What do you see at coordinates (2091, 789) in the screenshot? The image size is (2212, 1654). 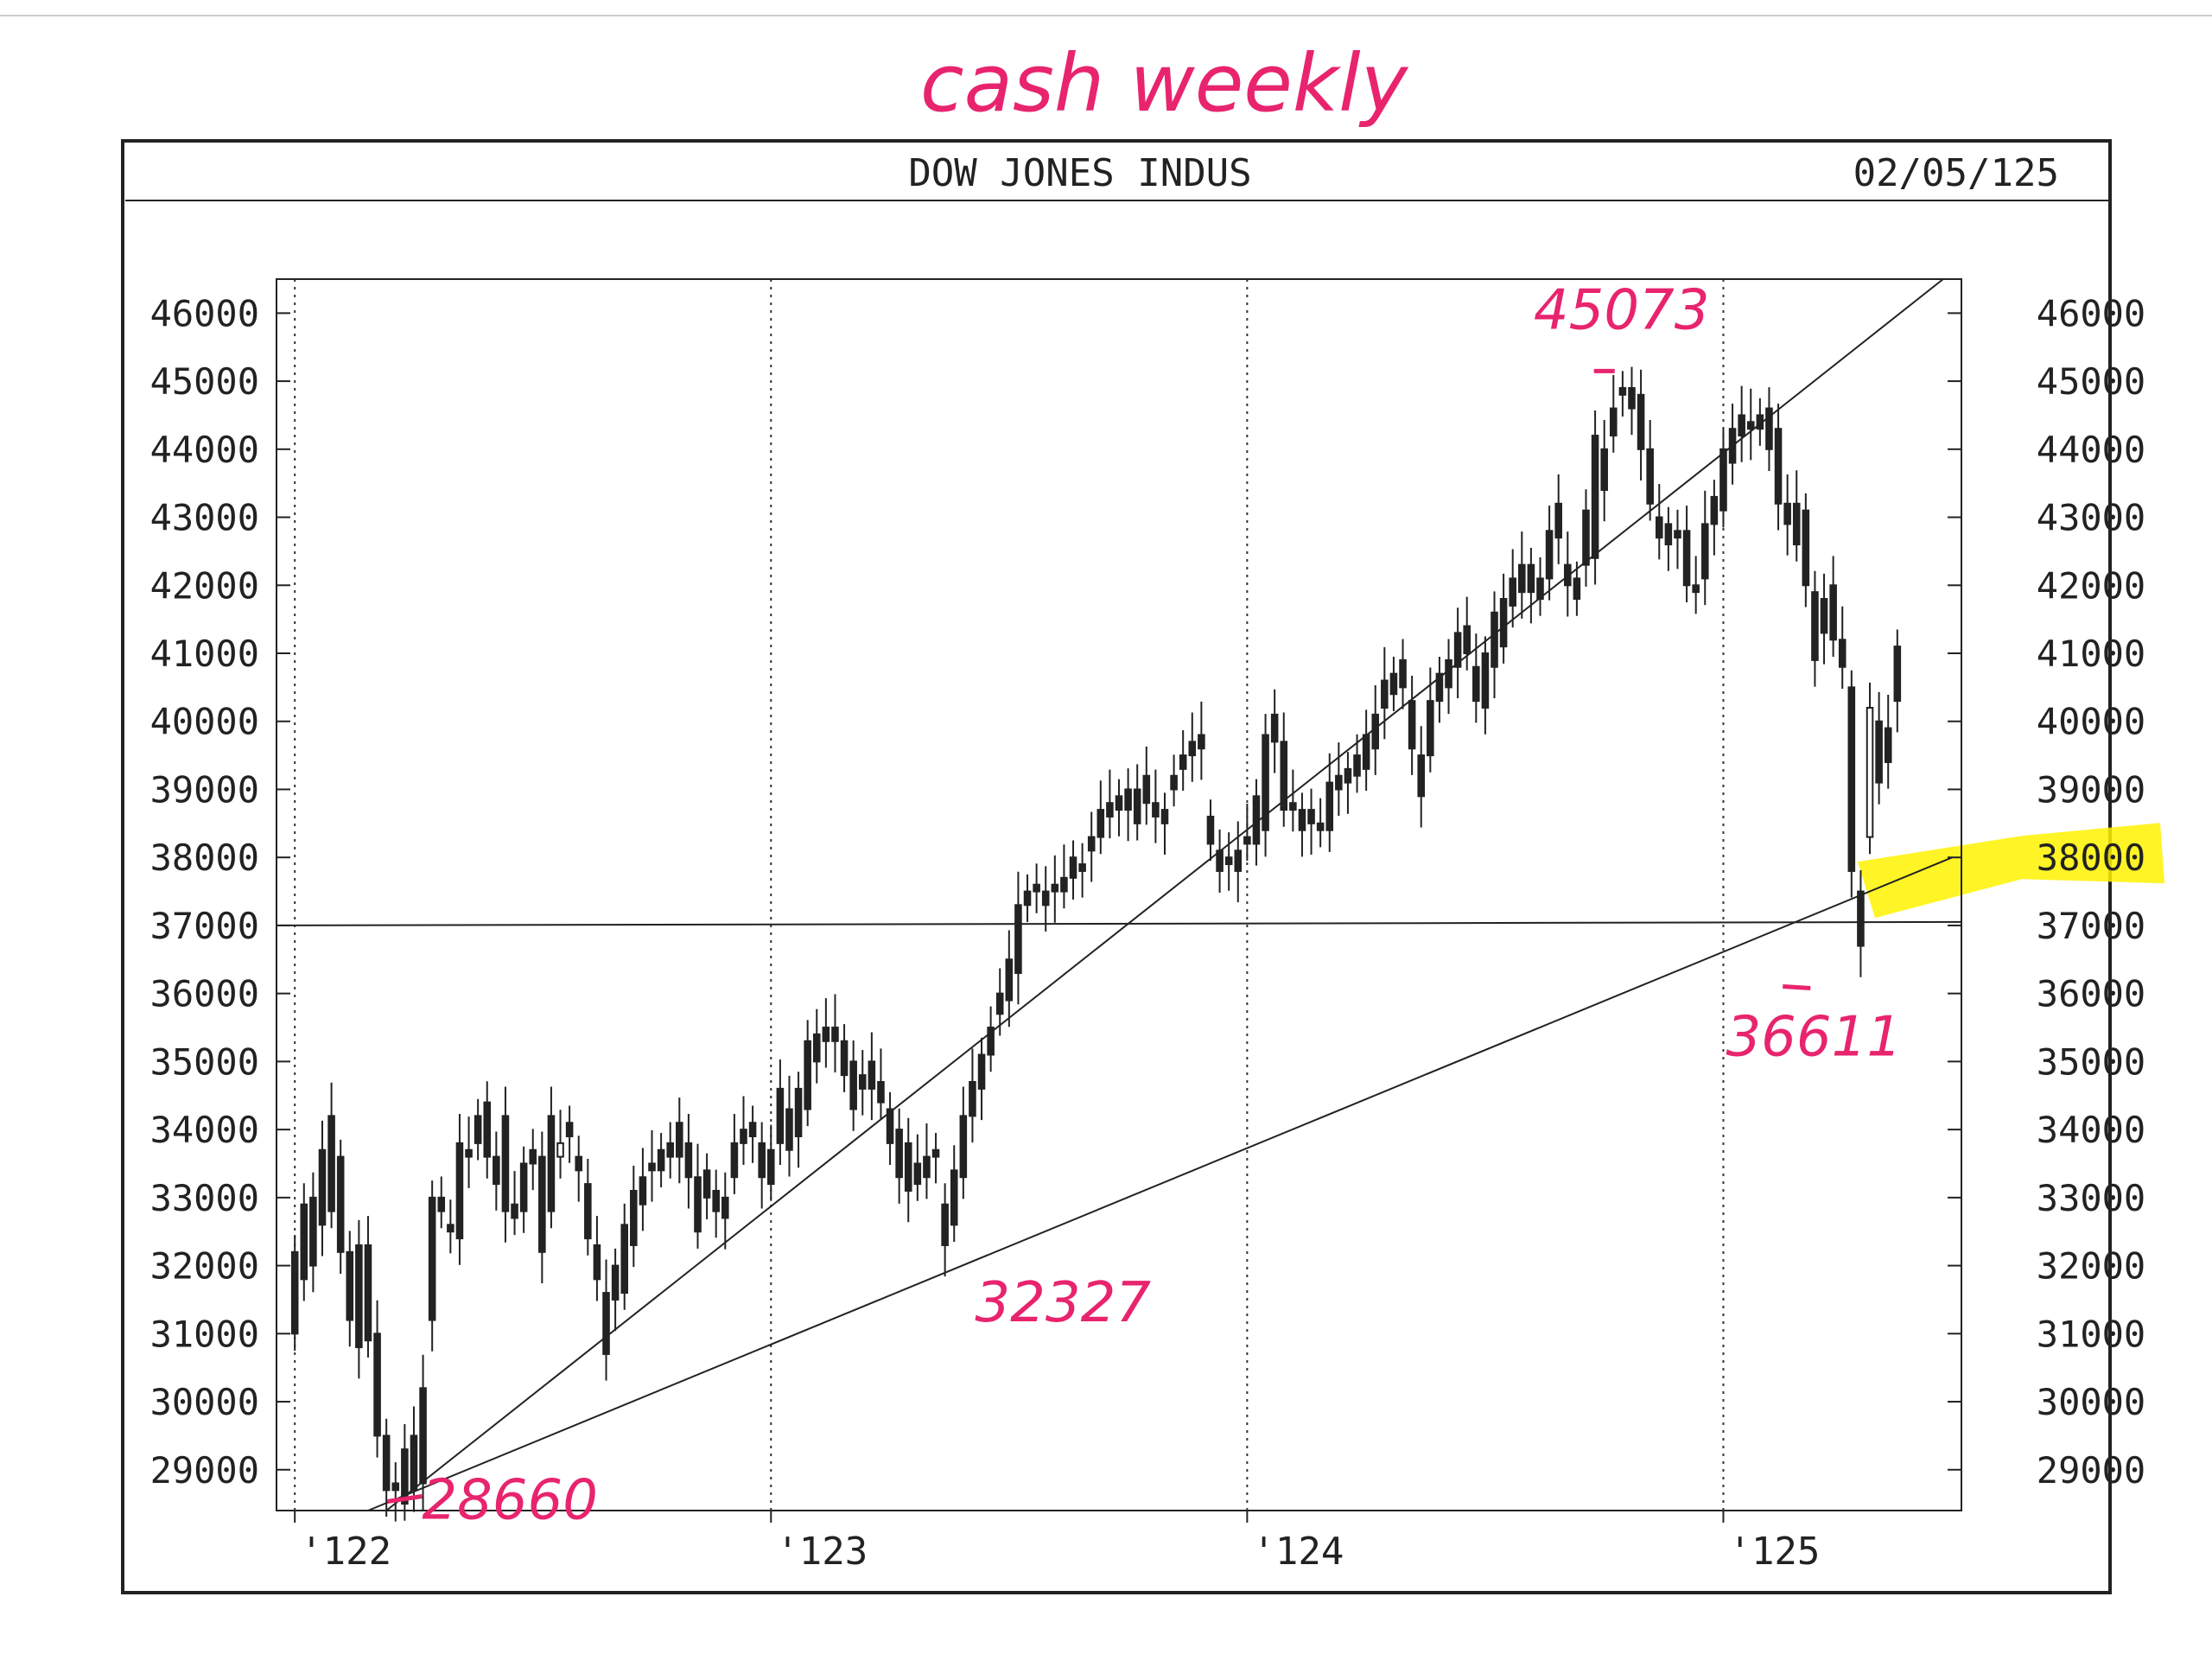 I see `y-tick-label-right: 39000` at bounding box center [2091, 789].